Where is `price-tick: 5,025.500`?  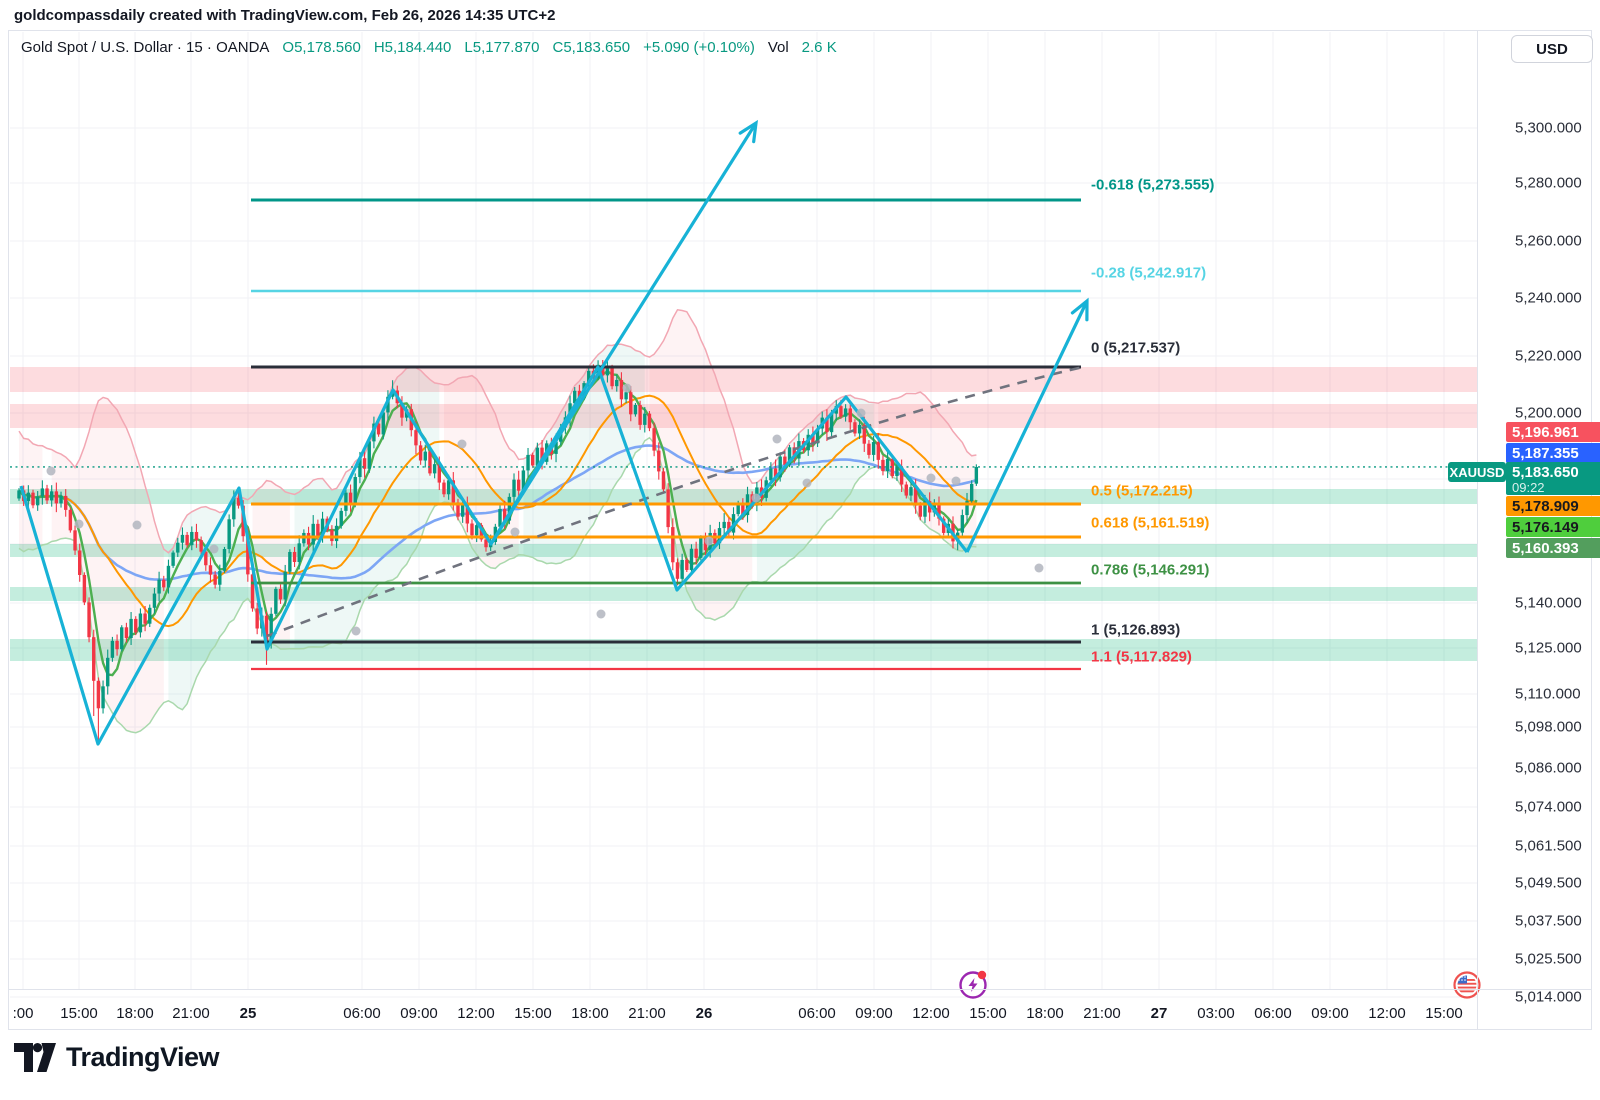
price-tick: 5,025.500 is located at coordinates (1548, 959).